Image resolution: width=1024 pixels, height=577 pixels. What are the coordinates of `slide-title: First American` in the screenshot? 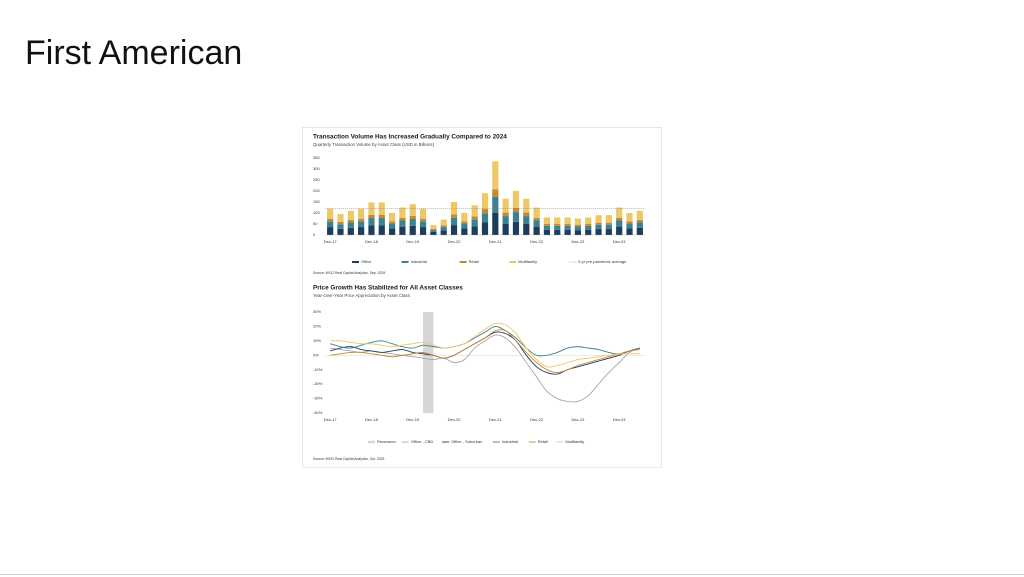 It's located at (134, 53).